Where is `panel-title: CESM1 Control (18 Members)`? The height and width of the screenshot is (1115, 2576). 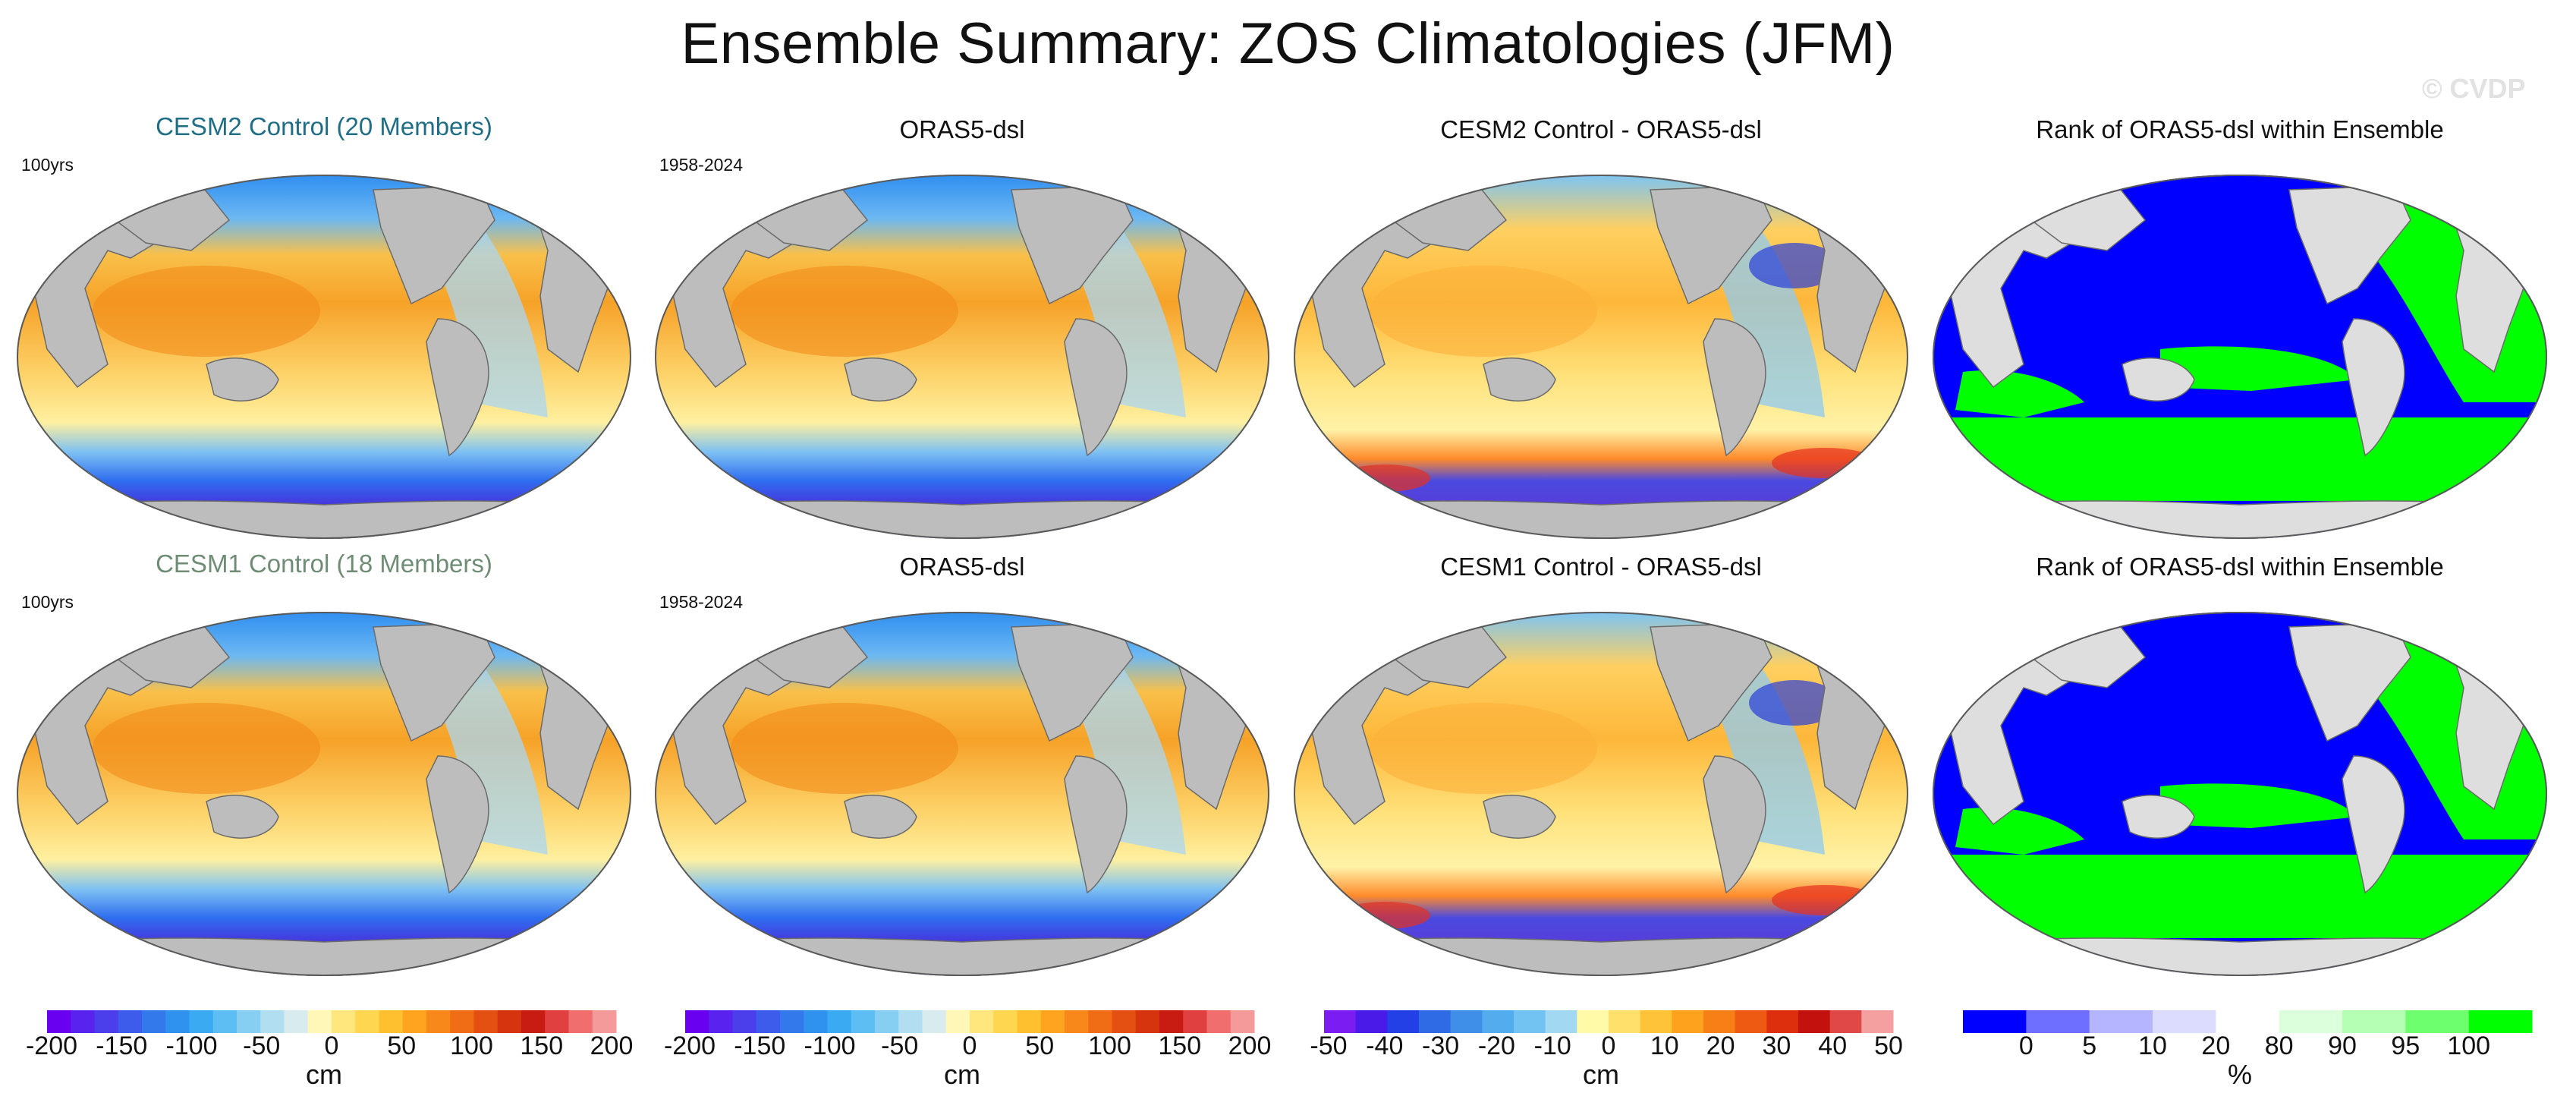
panel-title: CESM1 Control (18 Members) is located at coordinates (324, 564).